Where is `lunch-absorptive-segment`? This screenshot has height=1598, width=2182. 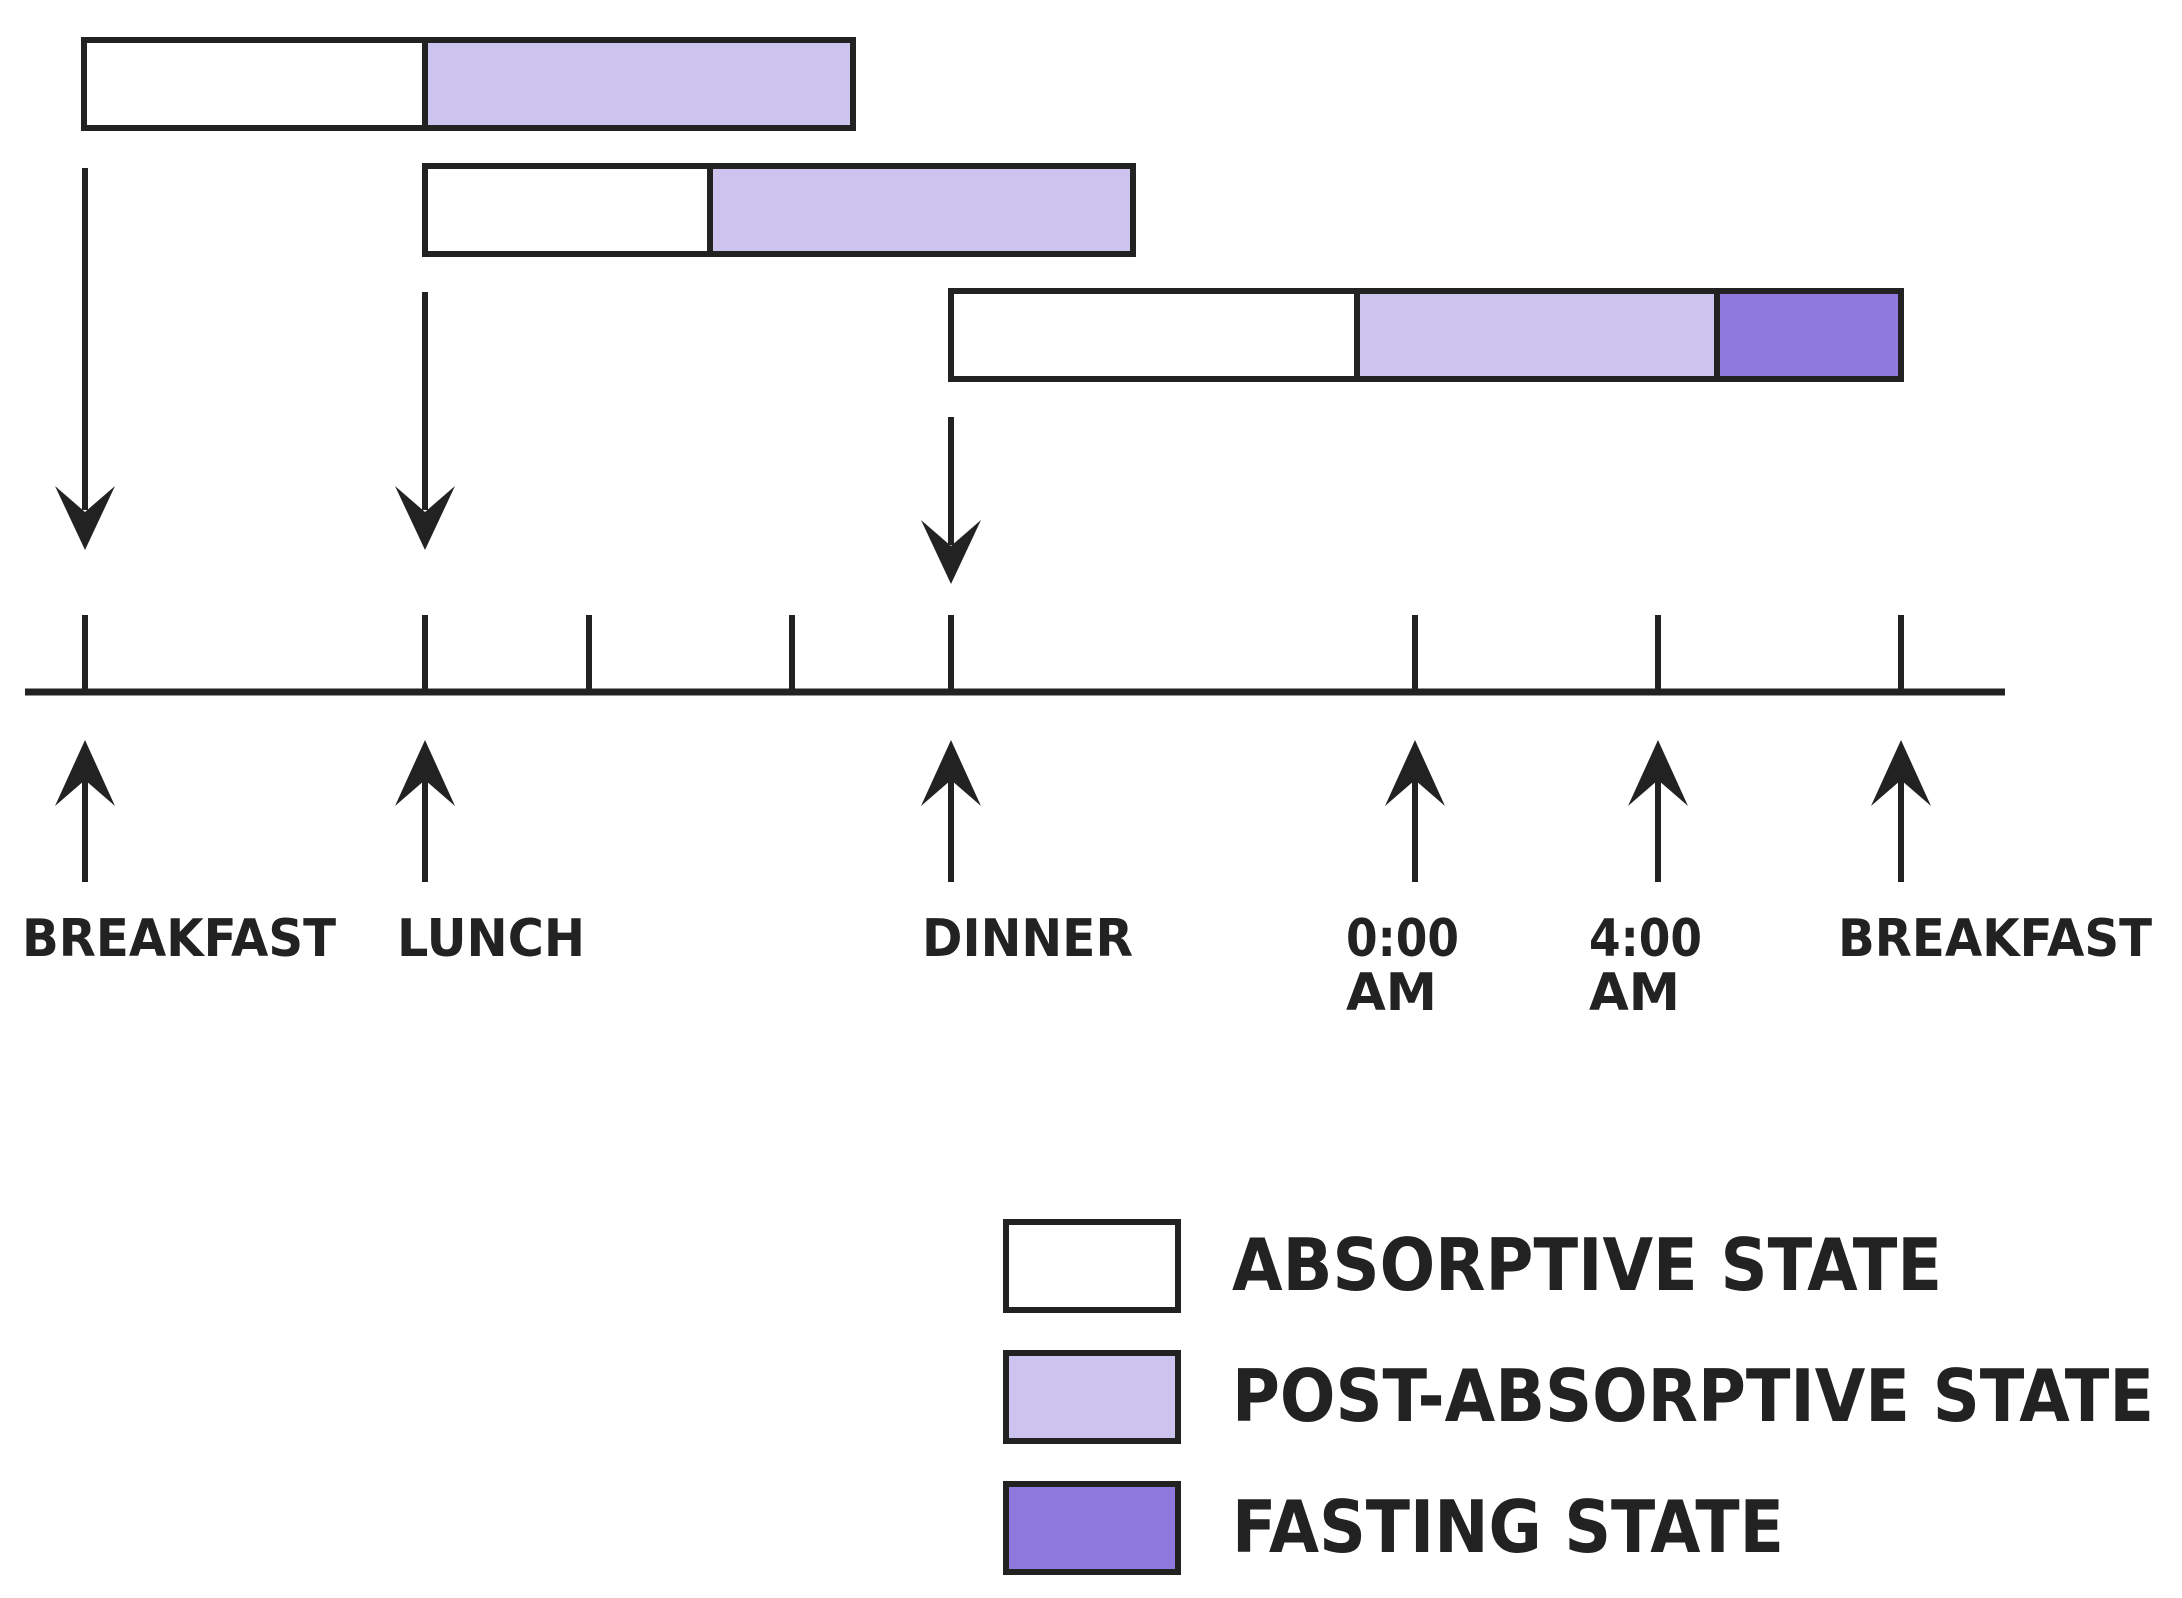
lunch-absorptive-segment is located at coordinates (567, 210).